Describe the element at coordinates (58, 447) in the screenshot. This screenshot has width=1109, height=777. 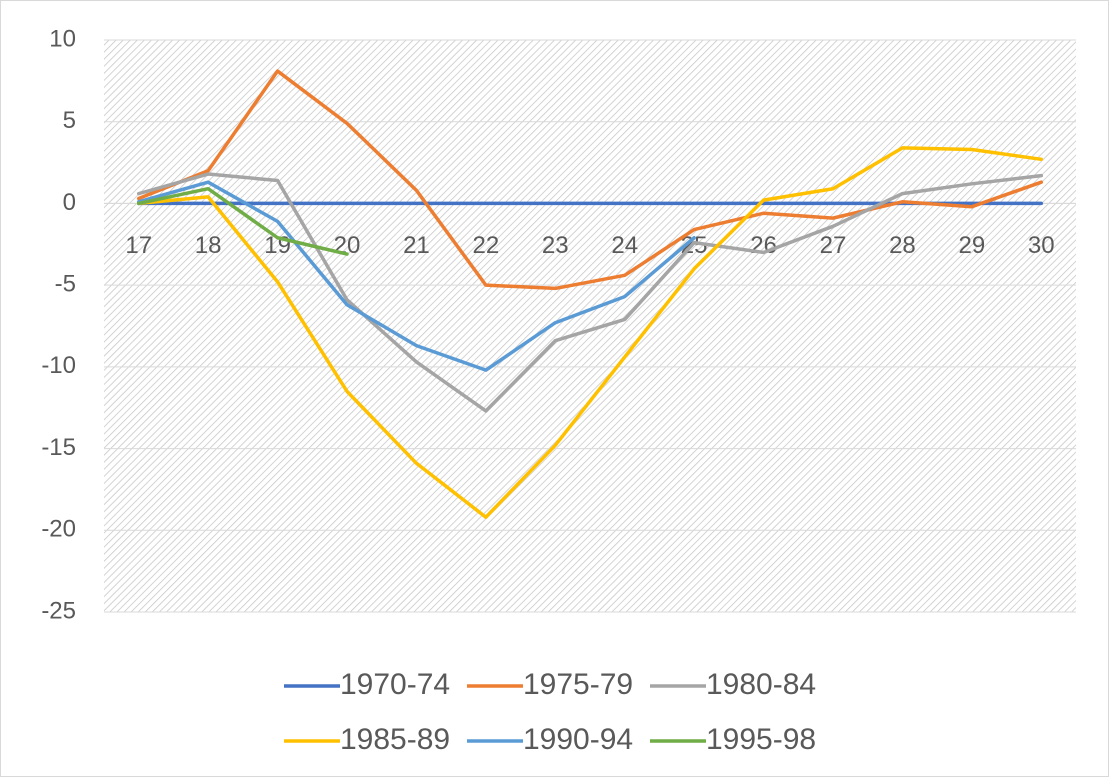
I see `y-tick-label: -15` at that location.